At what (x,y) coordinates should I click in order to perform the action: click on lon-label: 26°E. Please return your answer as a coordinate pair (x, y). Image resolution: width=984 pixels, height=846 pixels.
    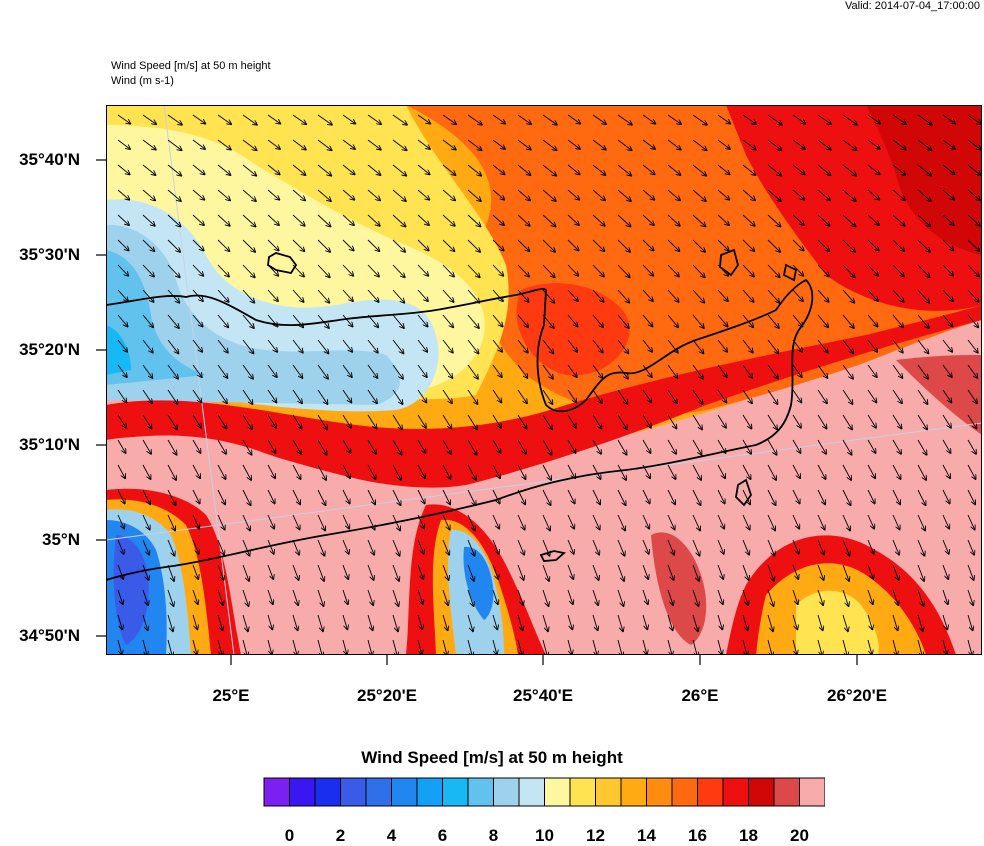
    Looking at the image, I should click on (700, 695).